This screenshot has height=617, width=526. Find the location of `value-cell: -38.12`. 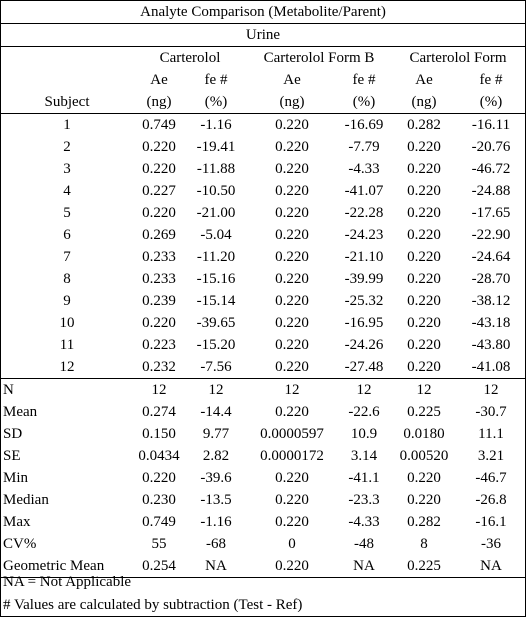

value-cell: -38.12 is located at coordinates (491, 301).